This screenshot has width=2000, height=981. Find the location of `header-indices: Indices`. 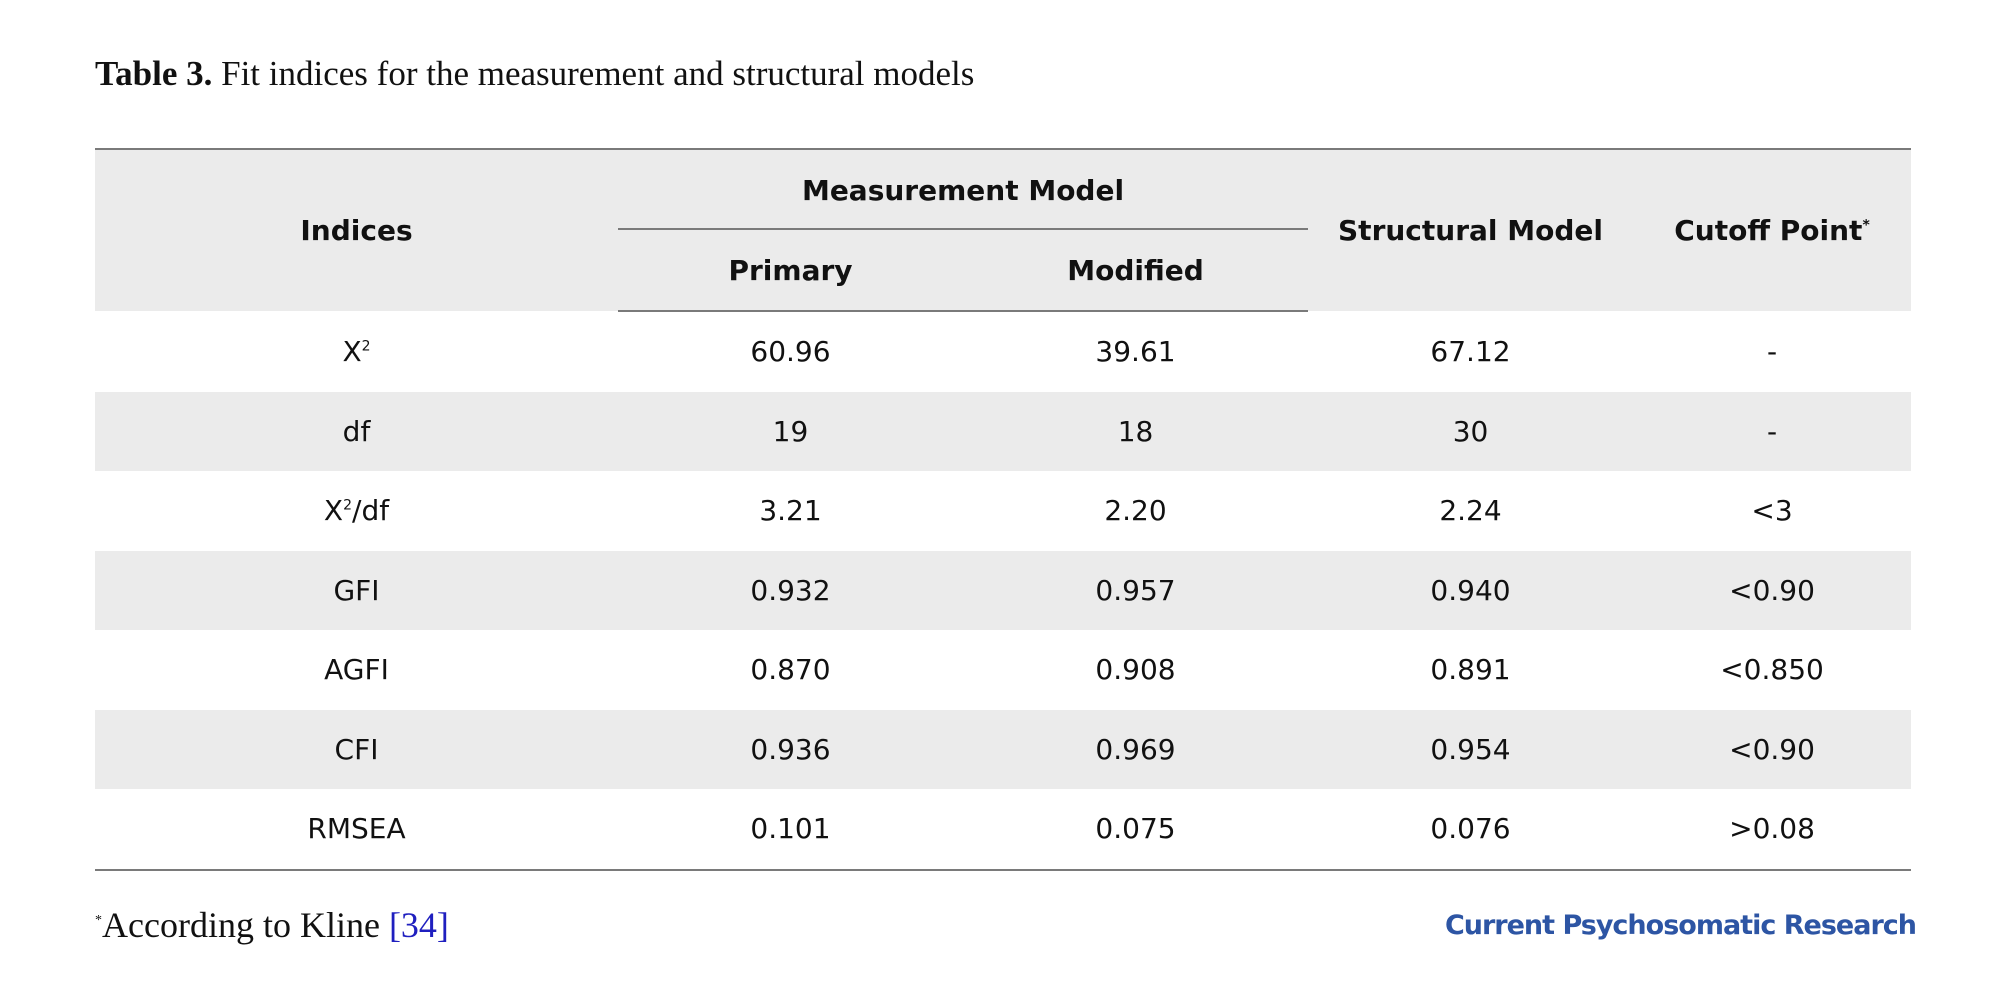

header-indices: Indices is located at coordinates (356, 230).